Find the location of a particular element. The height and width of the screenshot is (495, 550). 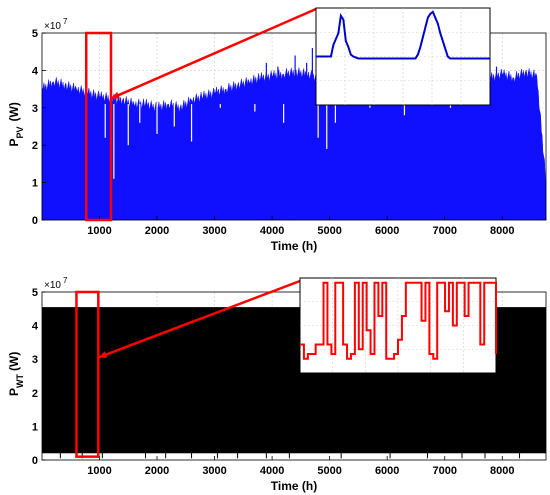

y-axis-label-subscript: WT is located at coordinates (20, 381).